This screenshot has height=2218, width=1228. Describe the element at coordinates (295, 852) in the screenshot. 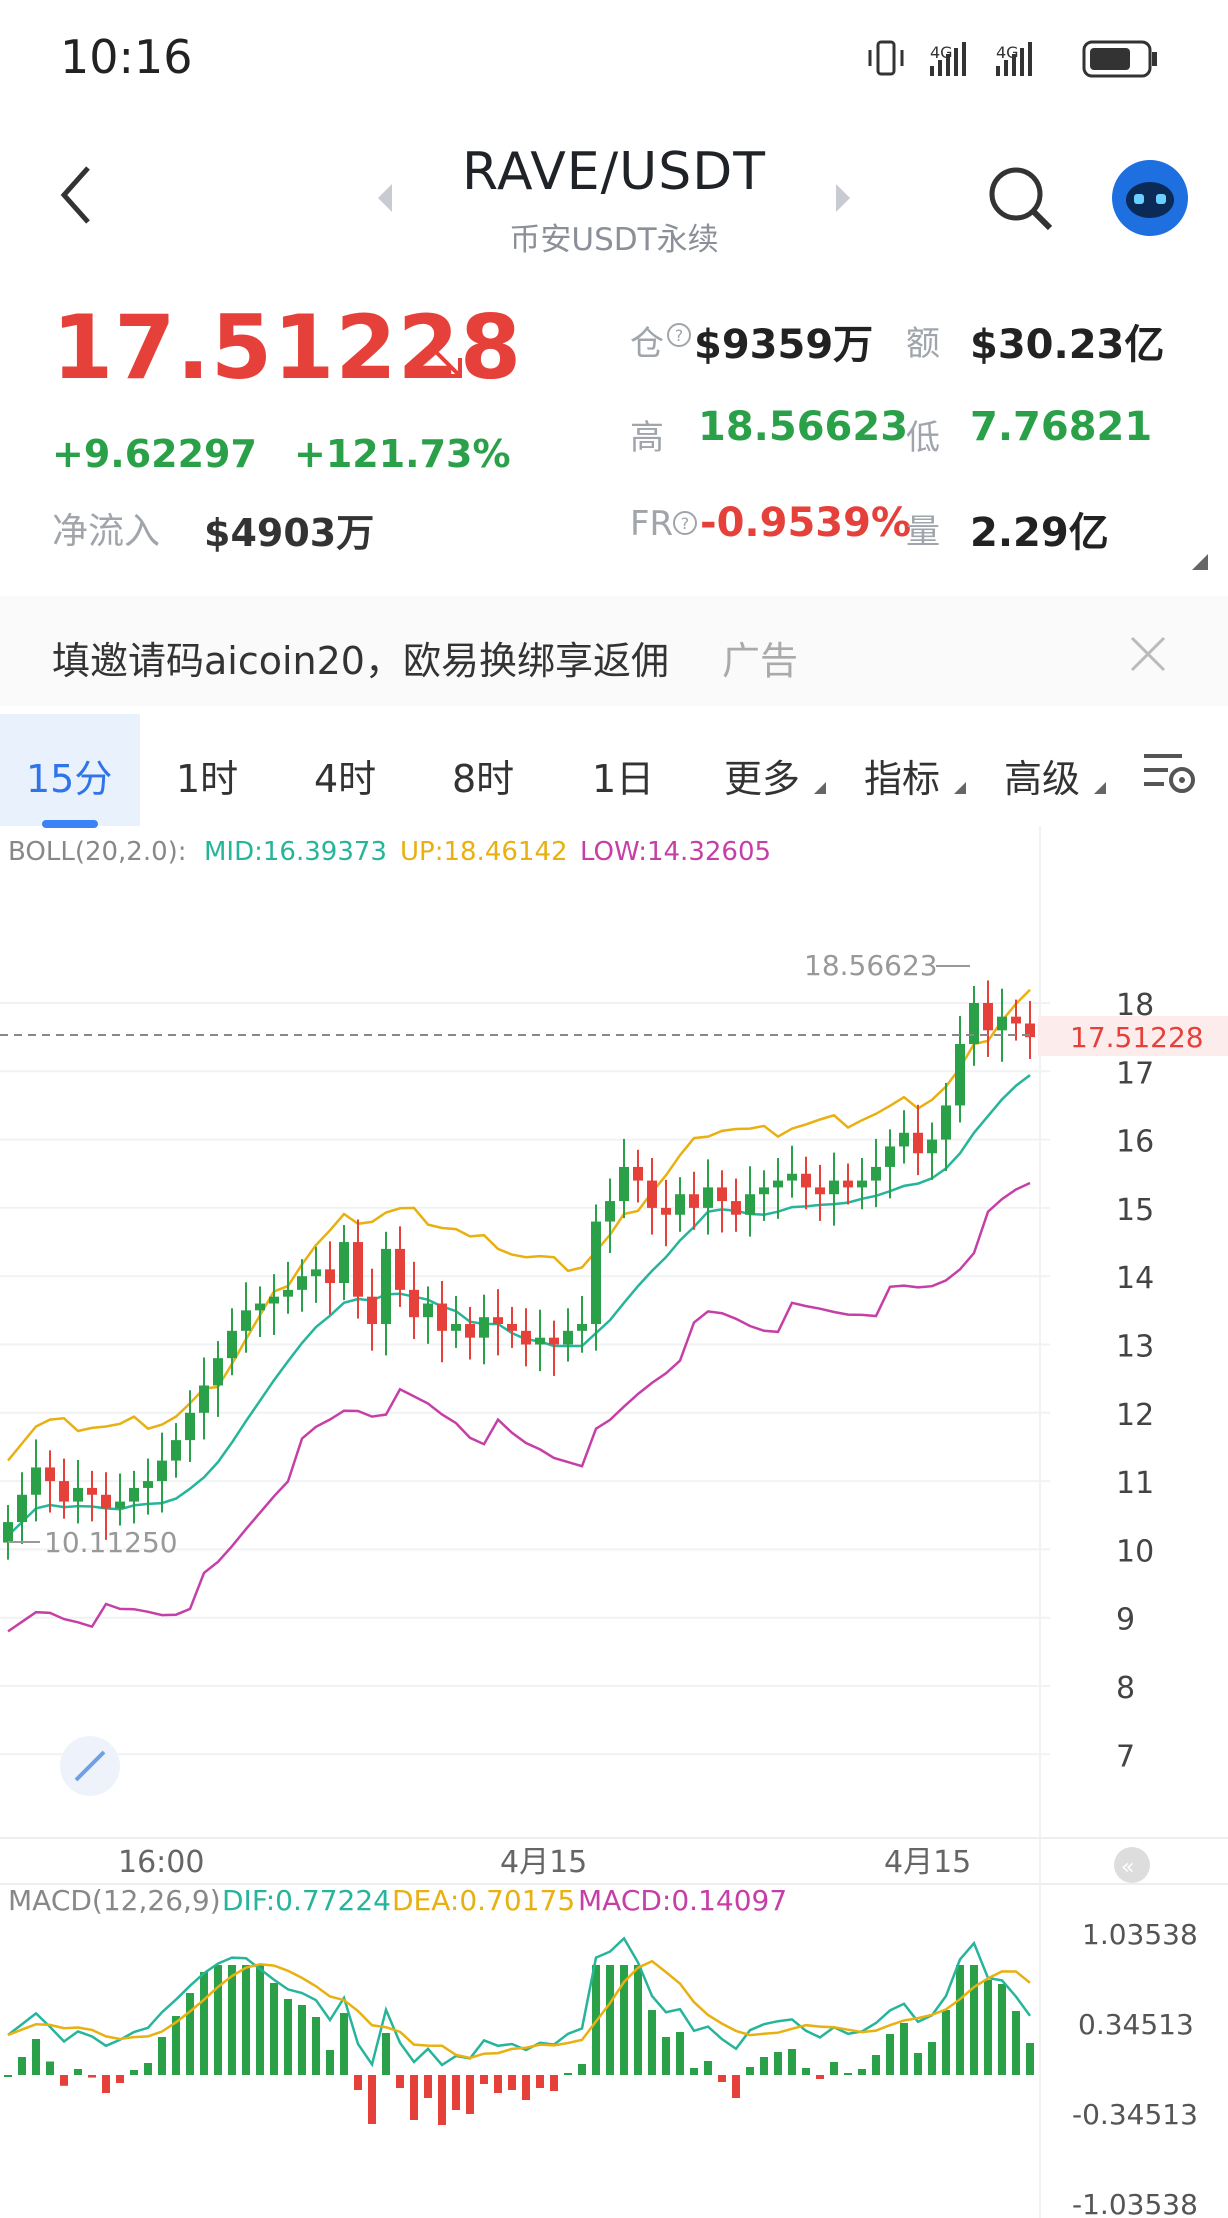

I see `boll-mid: MID:16.39373` at that location.